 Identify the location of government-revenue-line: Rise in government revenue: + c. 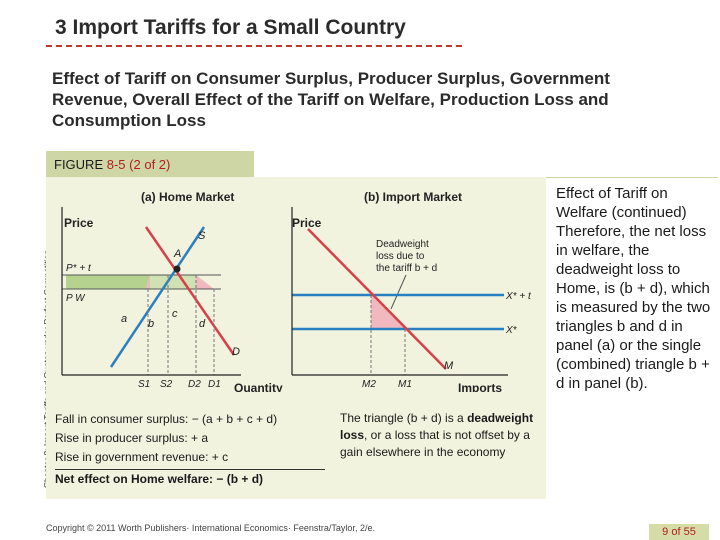
(142, 457).